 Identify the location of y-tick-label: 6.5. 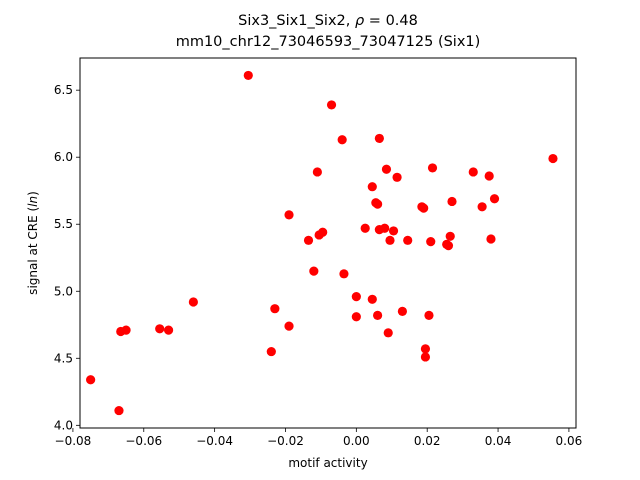
(63, 90).